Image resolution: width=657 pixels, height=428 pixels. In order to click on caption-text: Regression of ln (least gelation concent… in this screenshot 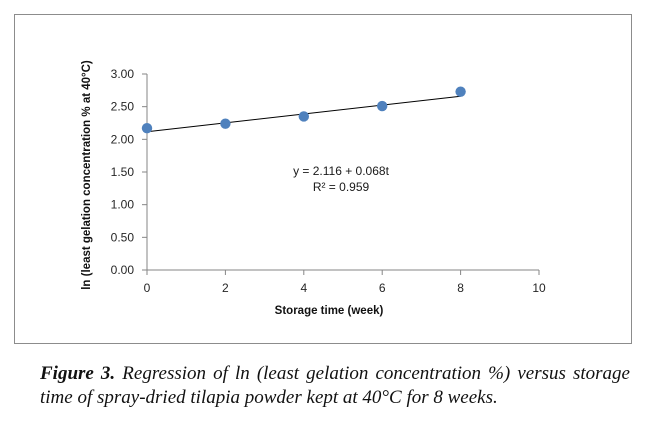, I will do `click(335, 385)`.